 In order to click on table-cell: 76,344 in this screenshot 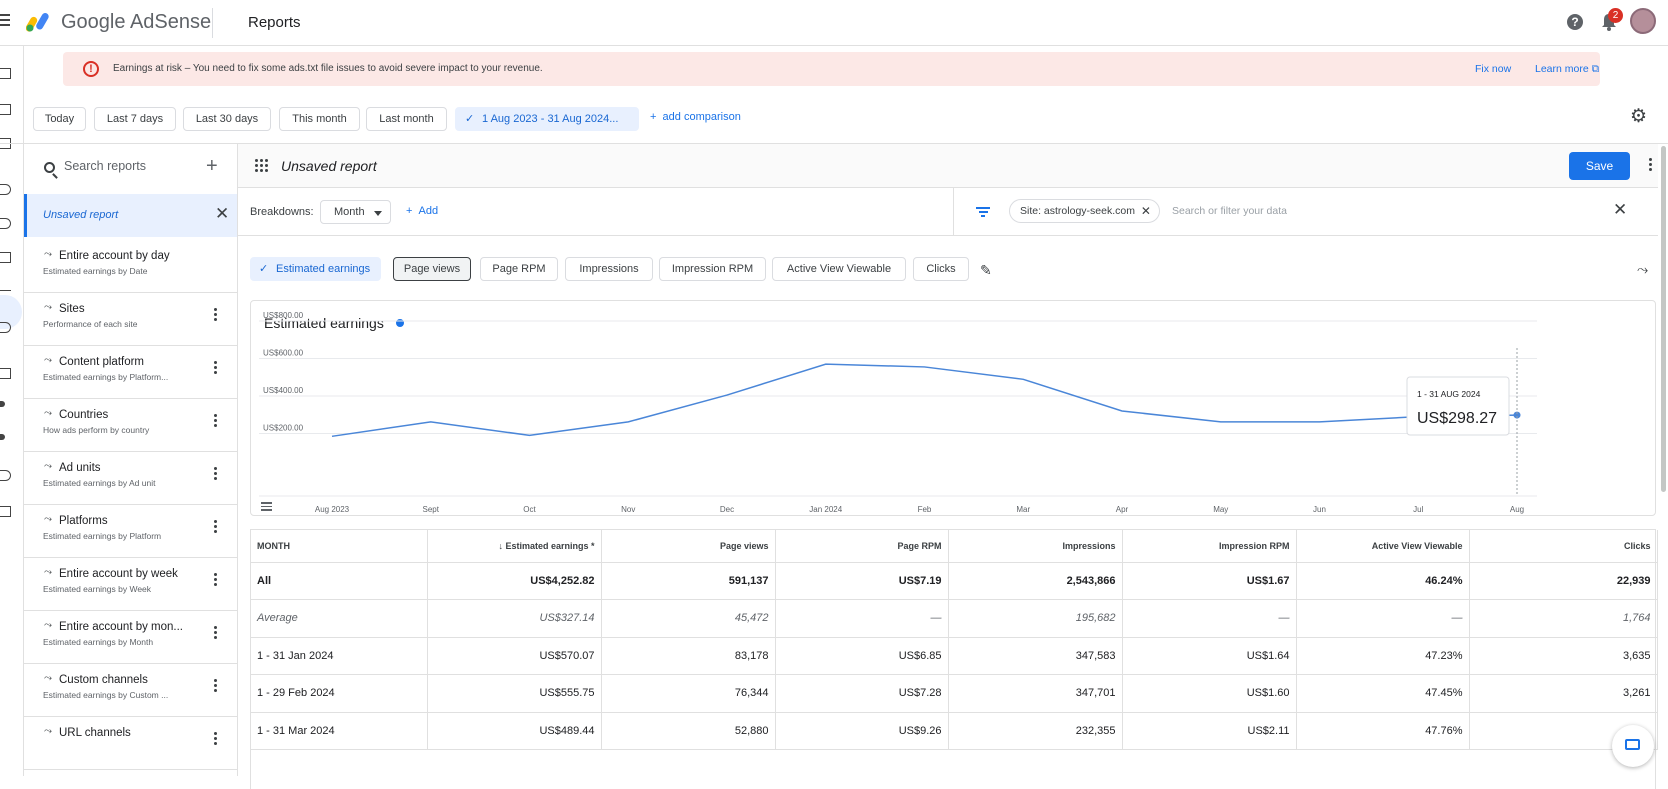, I will do `click(688, 694)`.